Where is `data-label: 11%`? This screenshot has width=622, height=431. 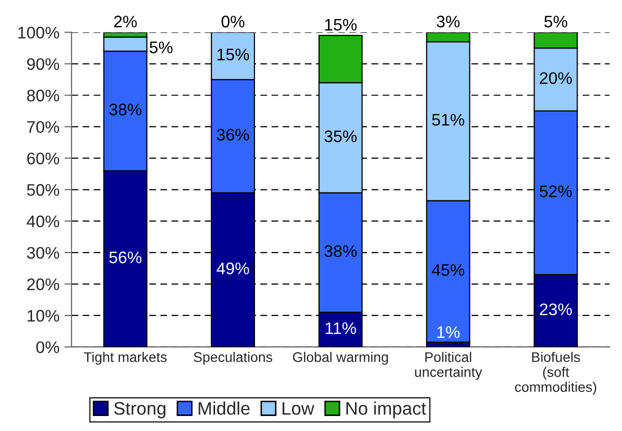
data-label: 11% is located at coordinates (341, 328).